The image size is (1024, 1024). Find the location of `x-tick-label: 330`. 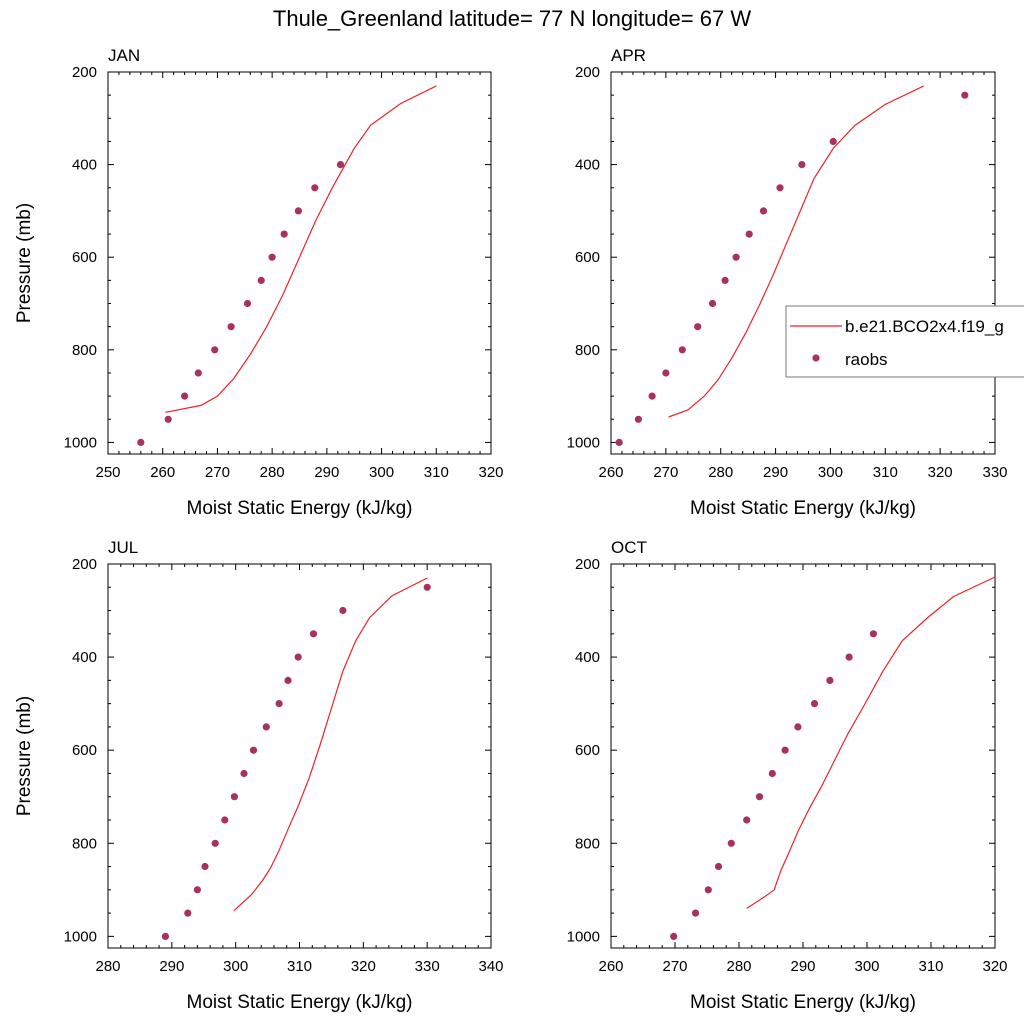

x-tick-label: 330 is located at coordinates (994, 472).